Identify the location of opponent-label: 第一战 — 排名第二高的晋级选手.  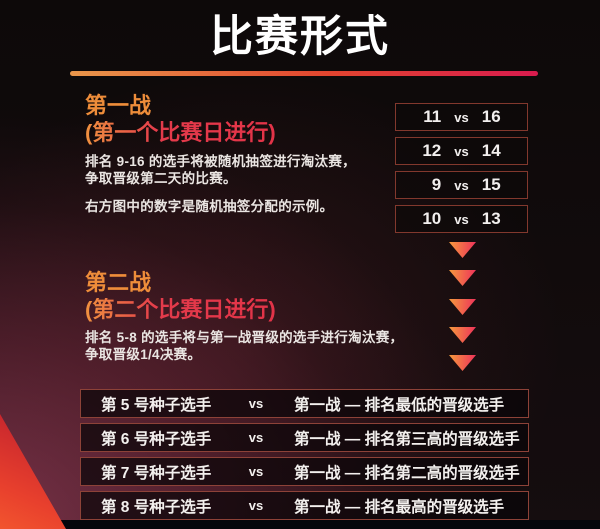
(407, 473).